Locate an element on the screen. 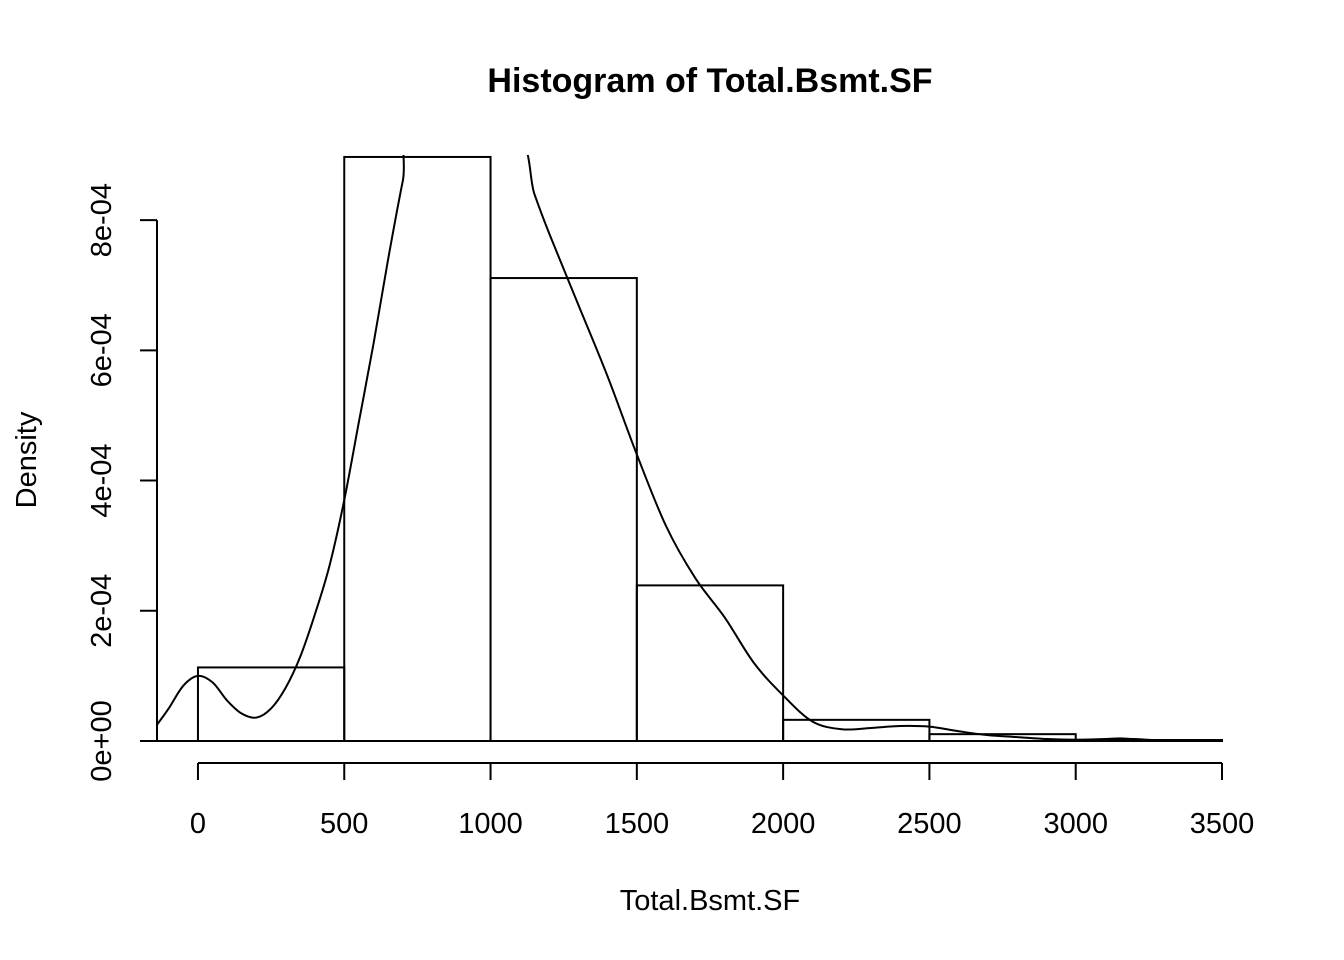  x-tick-label: 2000 is located at coordinates (783, 824).